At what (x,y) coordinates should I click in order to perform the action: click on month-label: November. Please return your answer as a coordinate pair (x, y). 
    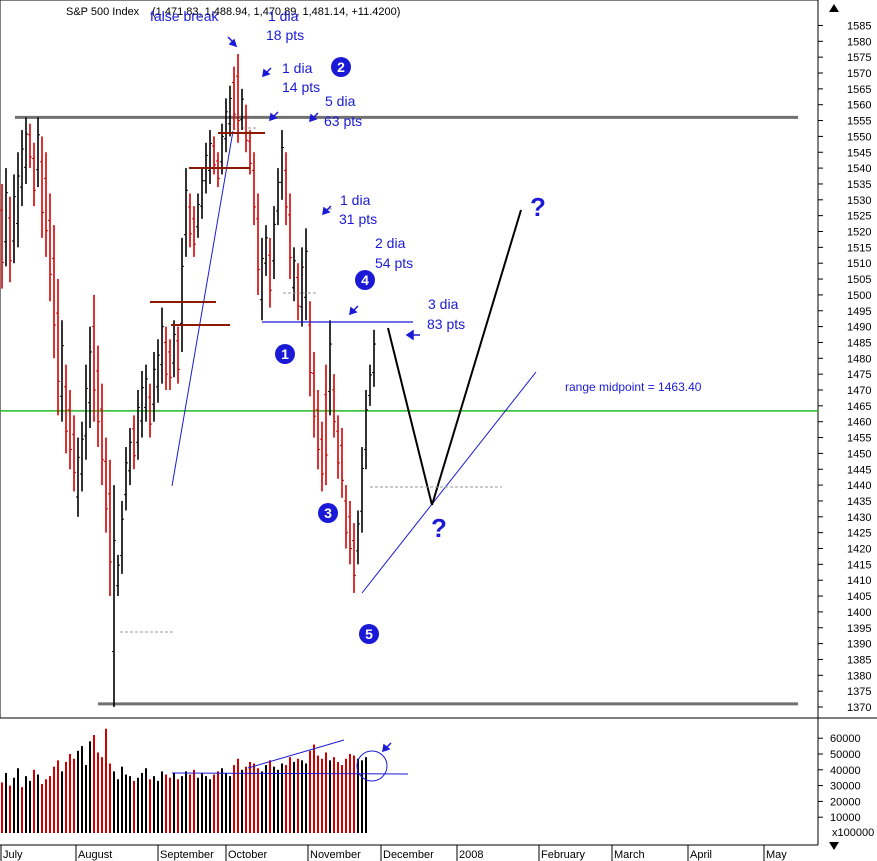
    Looking at the image, I should click on (335, 855).